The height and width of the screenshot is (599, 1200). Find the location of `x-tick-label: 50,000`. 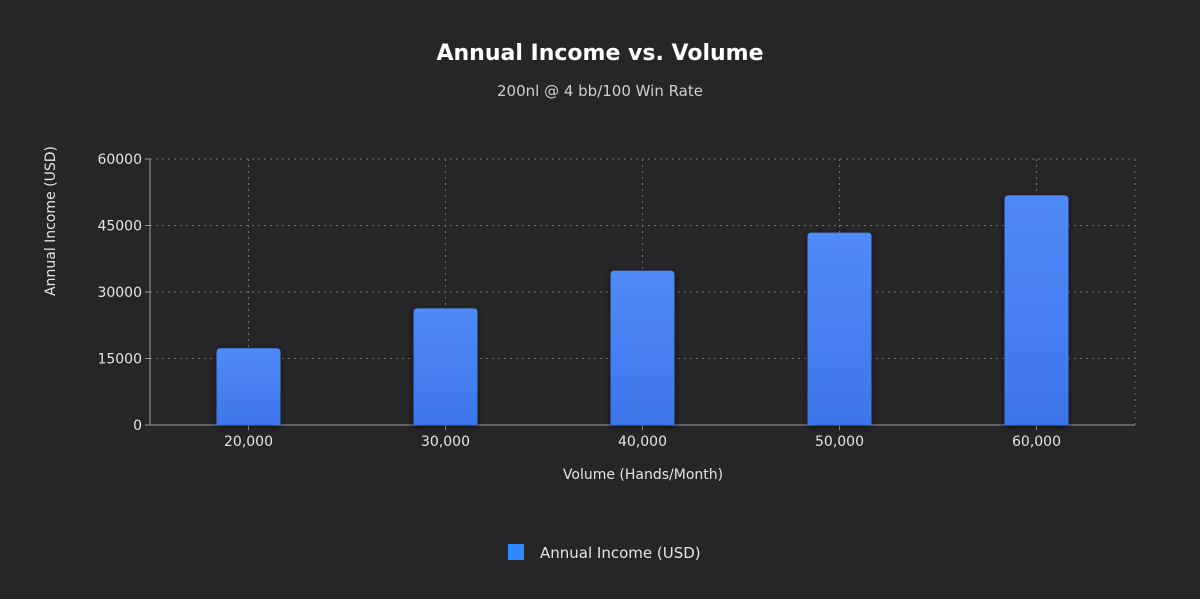

x-tick-label: 50,000 is located at coordinates (839, 442).